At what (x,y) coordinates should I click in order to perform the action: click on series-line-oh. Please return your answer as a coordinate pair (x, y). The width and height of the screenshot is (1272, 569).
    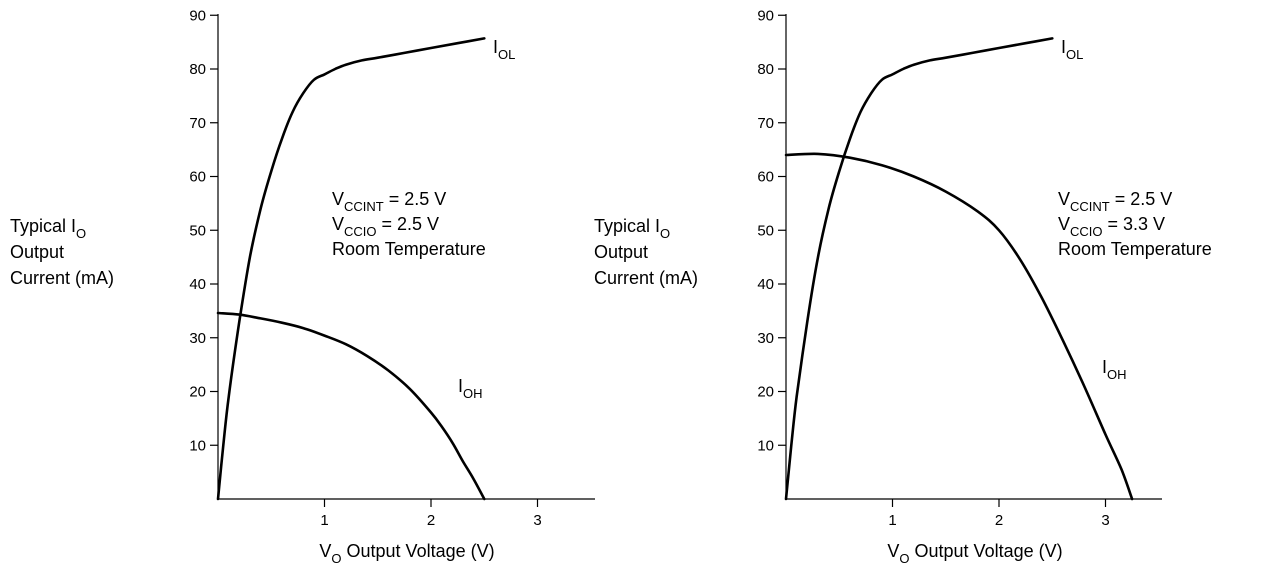
    Looking at the image, I should click on (351, 406).